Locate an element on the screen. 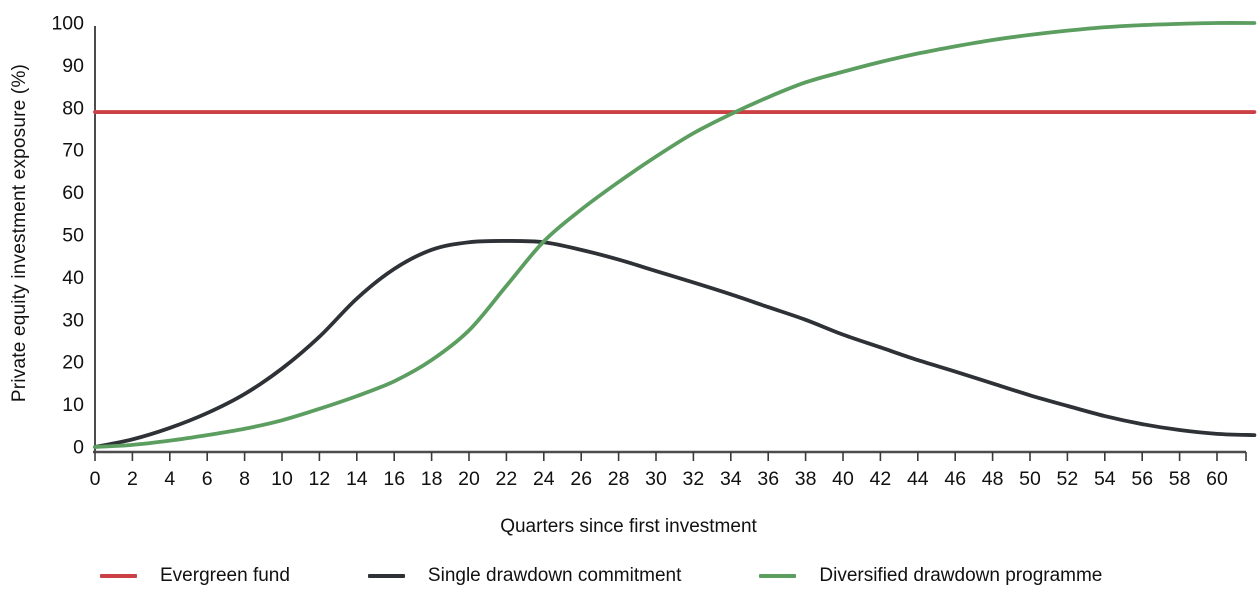 This screenshot has width=1257, height=601. y-tick-label: 60 is located at coordinates (73, 193).